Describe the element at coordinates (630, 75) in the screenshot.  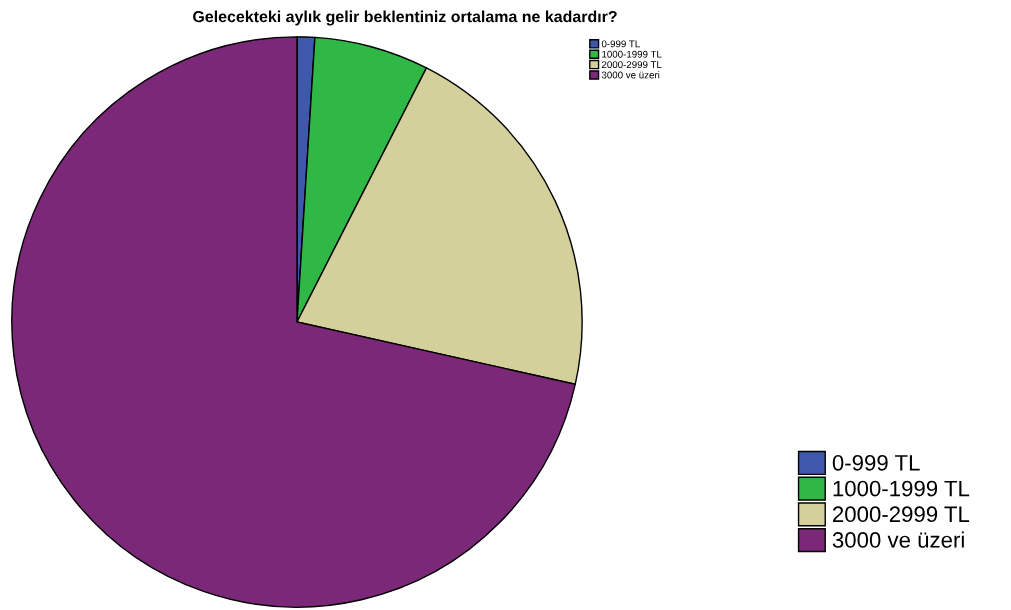
I see `legend-label: 3000 ve üzeri` at that location.